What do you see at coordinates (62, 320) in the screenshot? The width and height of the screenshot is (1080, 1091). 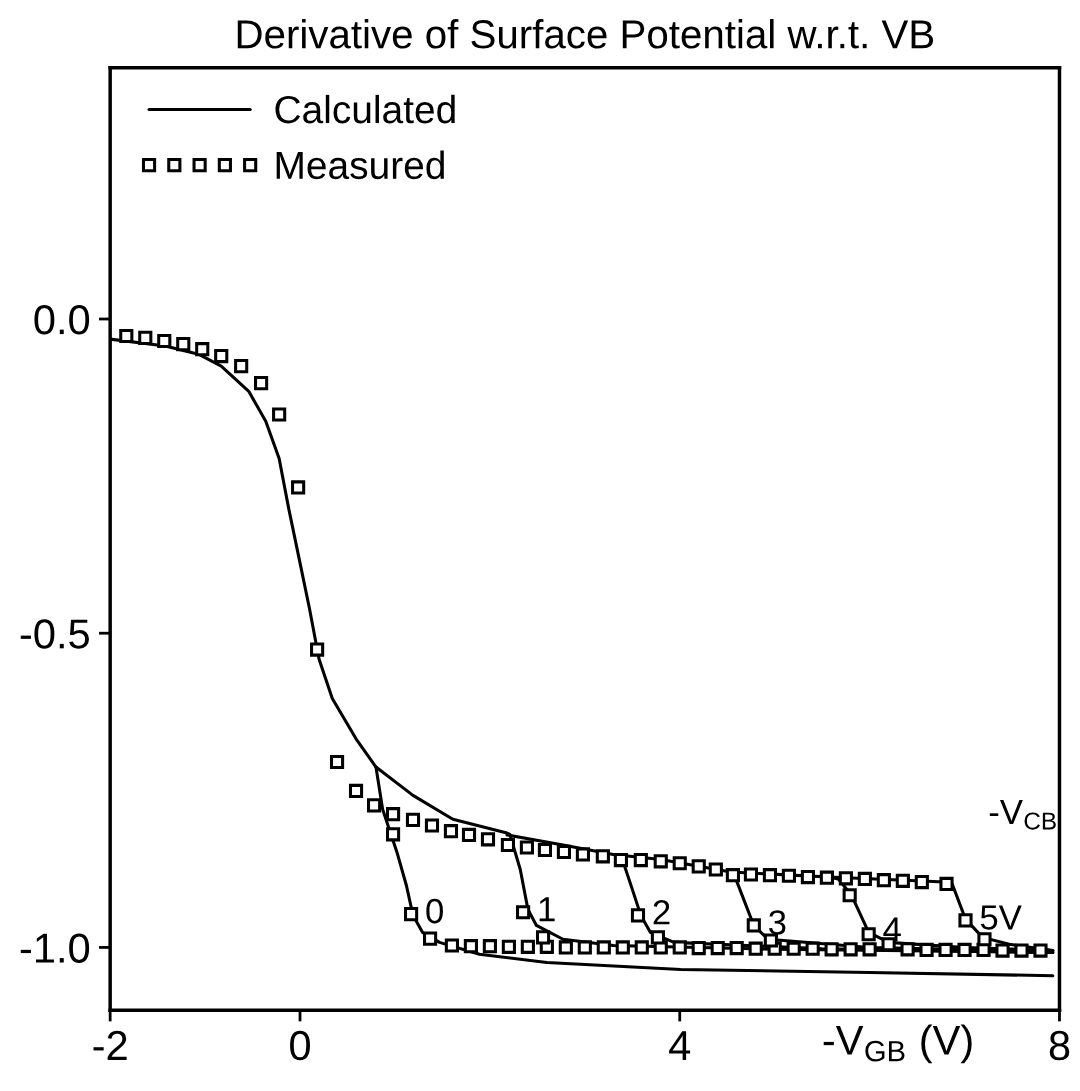 I see `y-tick-label: 0.0` at bounding box center [62, 320].